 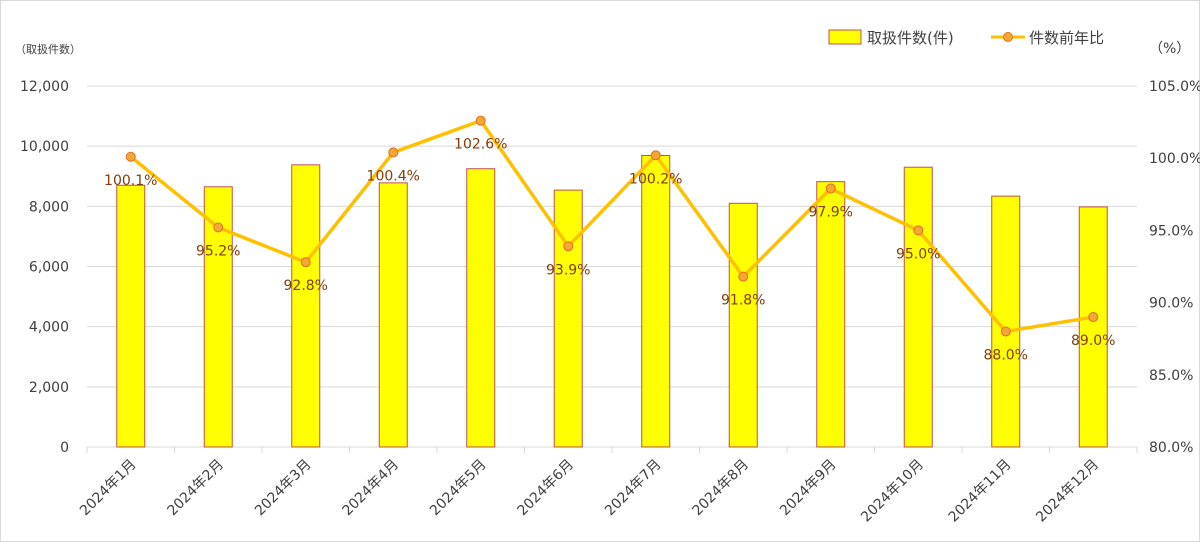 I want to click on y-left-tick-label: 8,000, so click(x=49, y=207).